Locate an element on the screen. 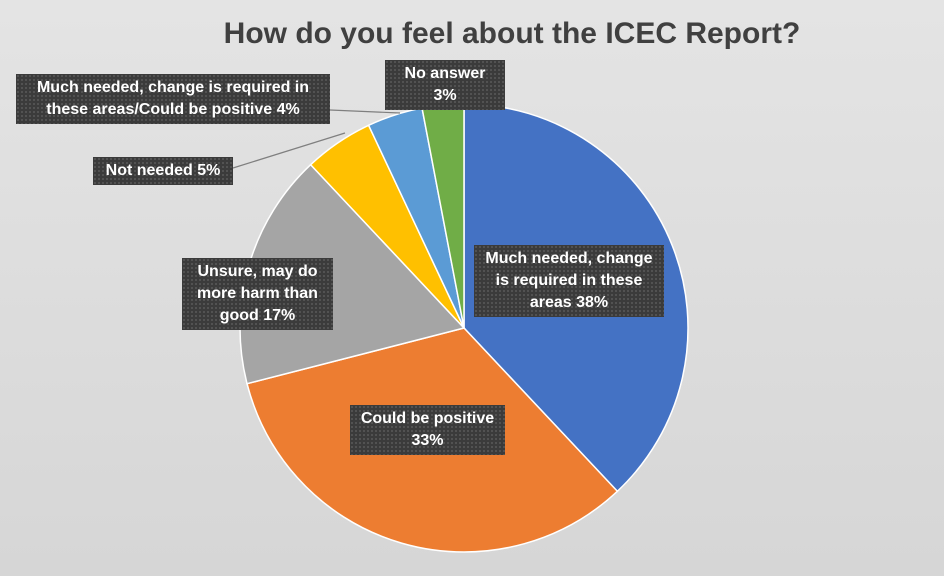  data-label: No answer 3% is located at coordinates (445, 85).